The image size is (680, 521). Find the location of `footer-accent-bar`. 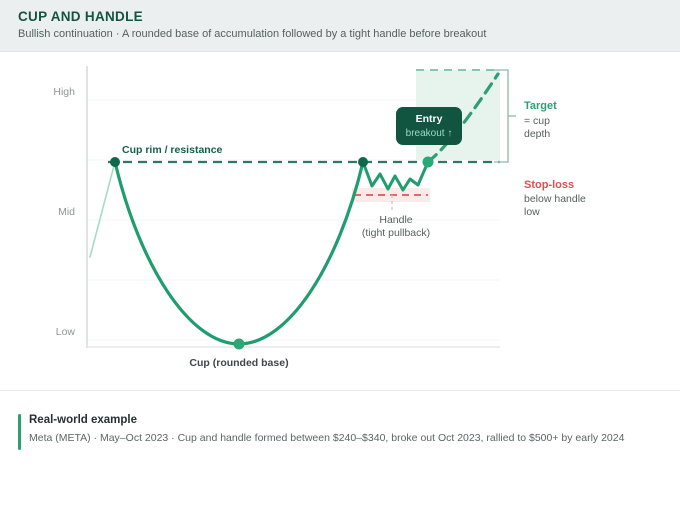

footer-accent-bar is located at coordinates (19, 432).